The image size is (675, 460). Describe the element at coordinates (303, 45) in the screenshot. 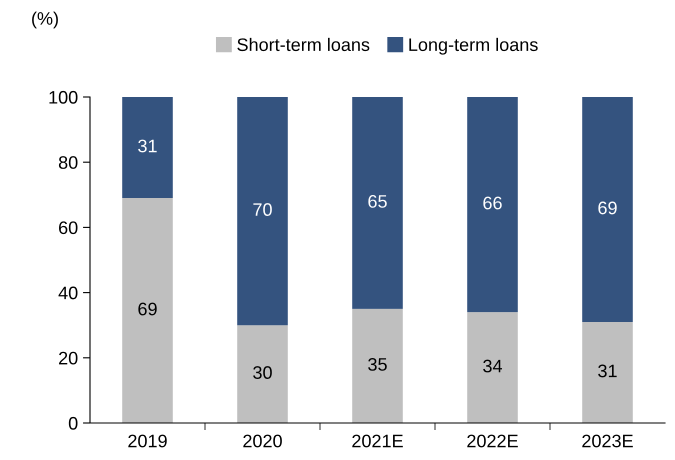

I see `legend-label: Short-term loans` at that location.